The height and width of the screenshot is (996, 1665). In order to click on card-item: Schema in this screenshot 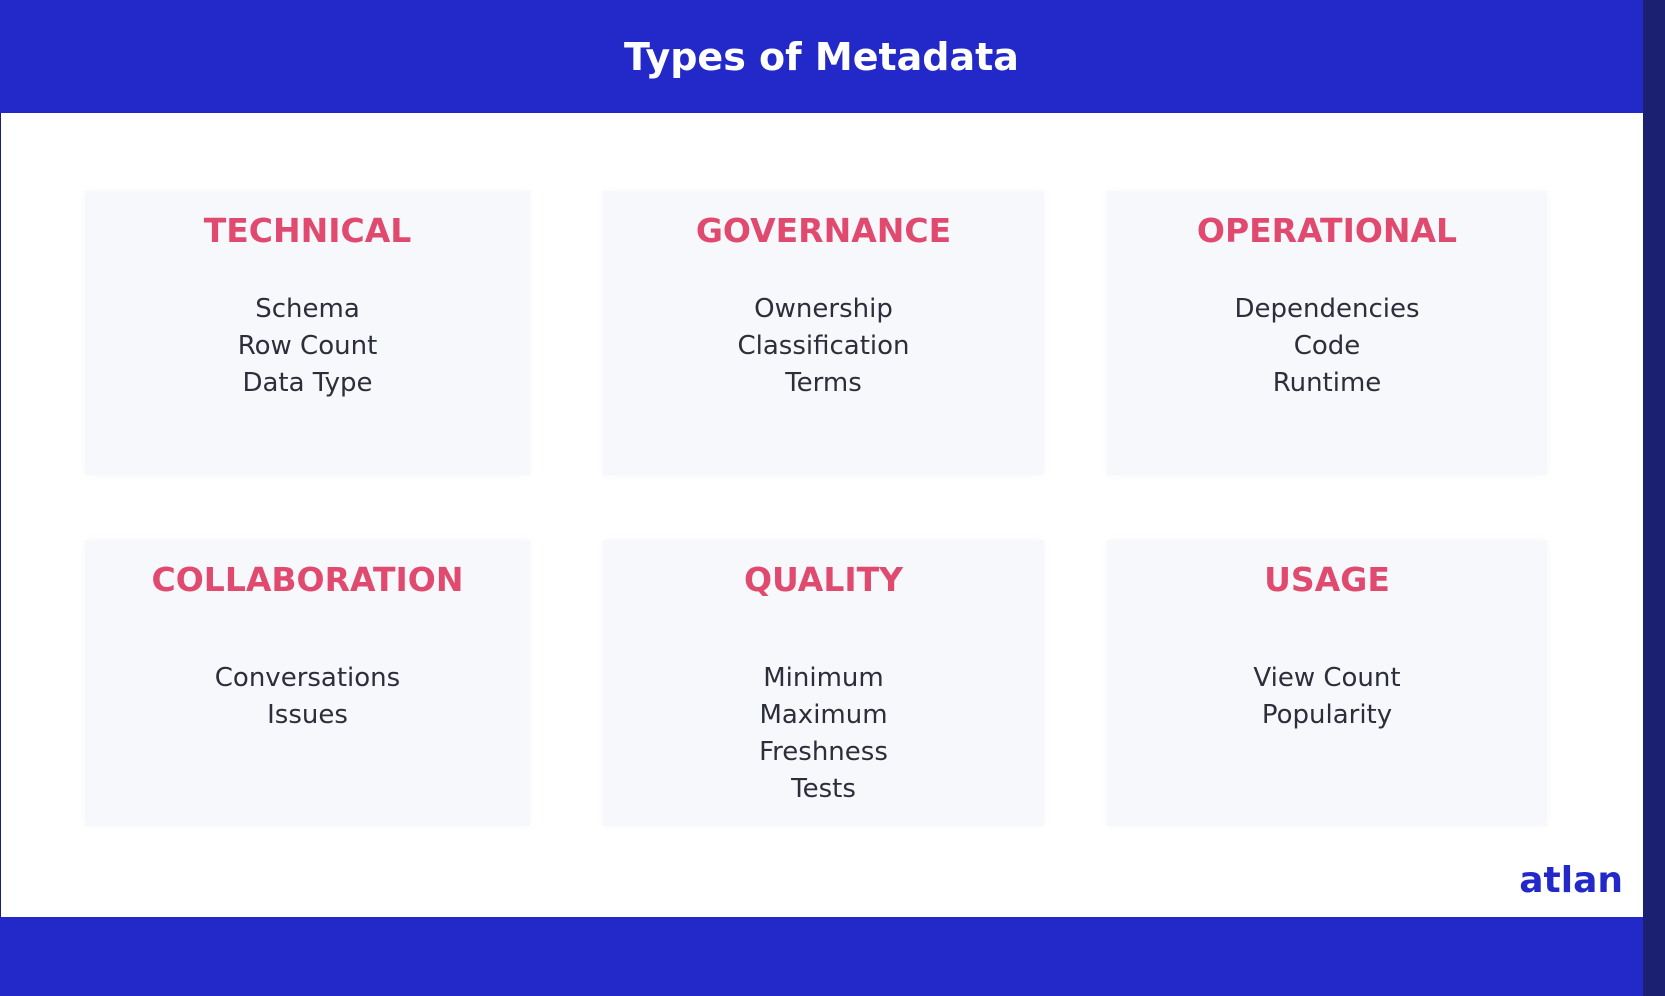, I will do `click(307, 309)`.